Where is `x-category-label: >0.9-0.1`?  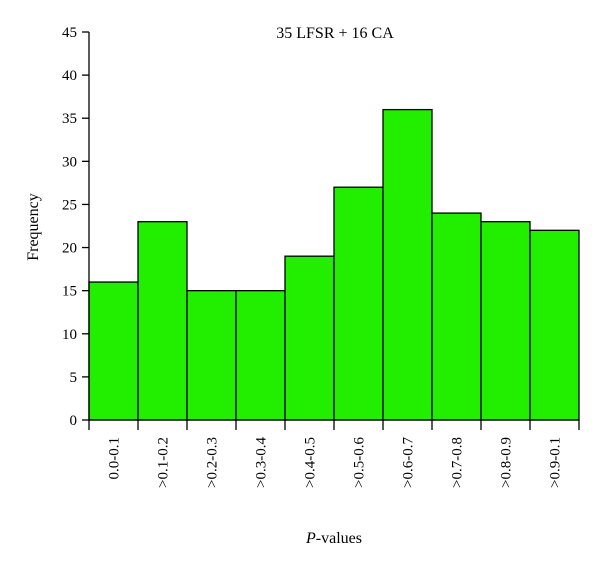 x-category-label: >0.9-0.1 is located at coordinates (556, 462).